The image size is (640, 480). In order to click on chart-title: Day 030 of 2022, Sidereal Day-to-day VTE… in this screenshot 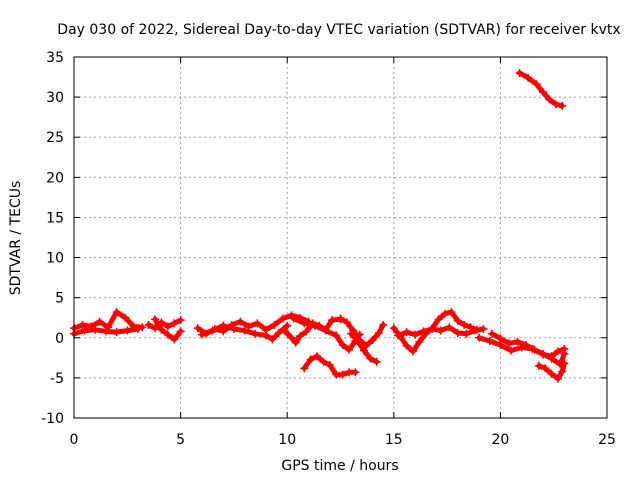, I will do `click(338, 30)`.